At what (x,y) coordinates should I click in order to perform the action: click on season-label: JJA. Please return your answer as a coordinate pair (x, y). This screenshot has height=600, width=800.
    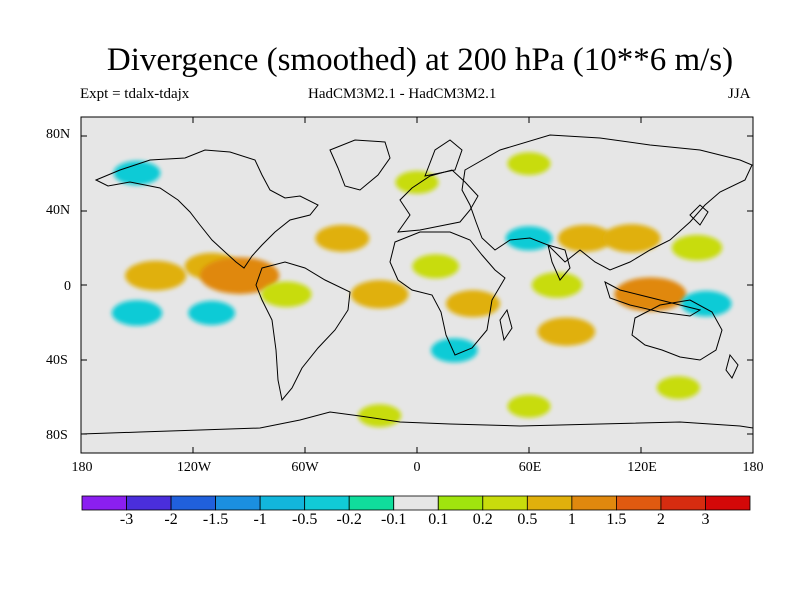
    Looking at the image, I should click on (739, 94).